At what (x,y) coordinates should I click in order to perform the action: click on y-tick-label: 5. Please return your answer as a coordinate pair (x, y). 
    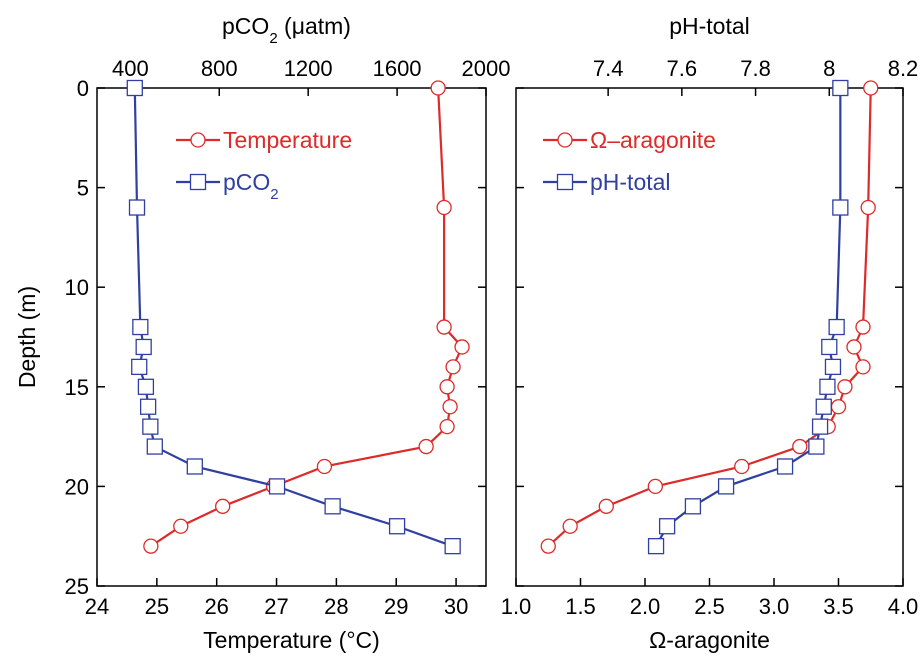
    Looking at the image, I should click on (83, 188).